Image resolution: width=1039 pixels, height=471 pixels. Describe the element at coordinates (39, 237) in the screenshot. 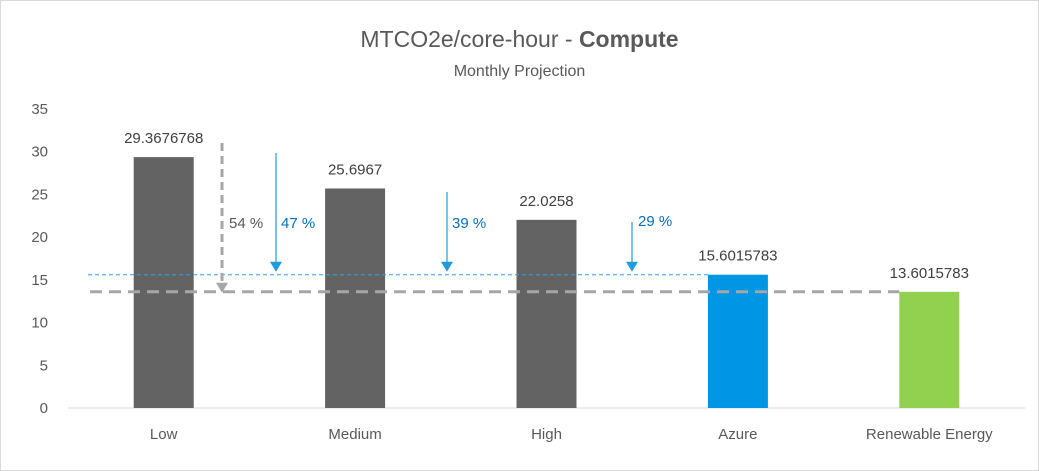

I see `y-tick-label: 20` at that location.